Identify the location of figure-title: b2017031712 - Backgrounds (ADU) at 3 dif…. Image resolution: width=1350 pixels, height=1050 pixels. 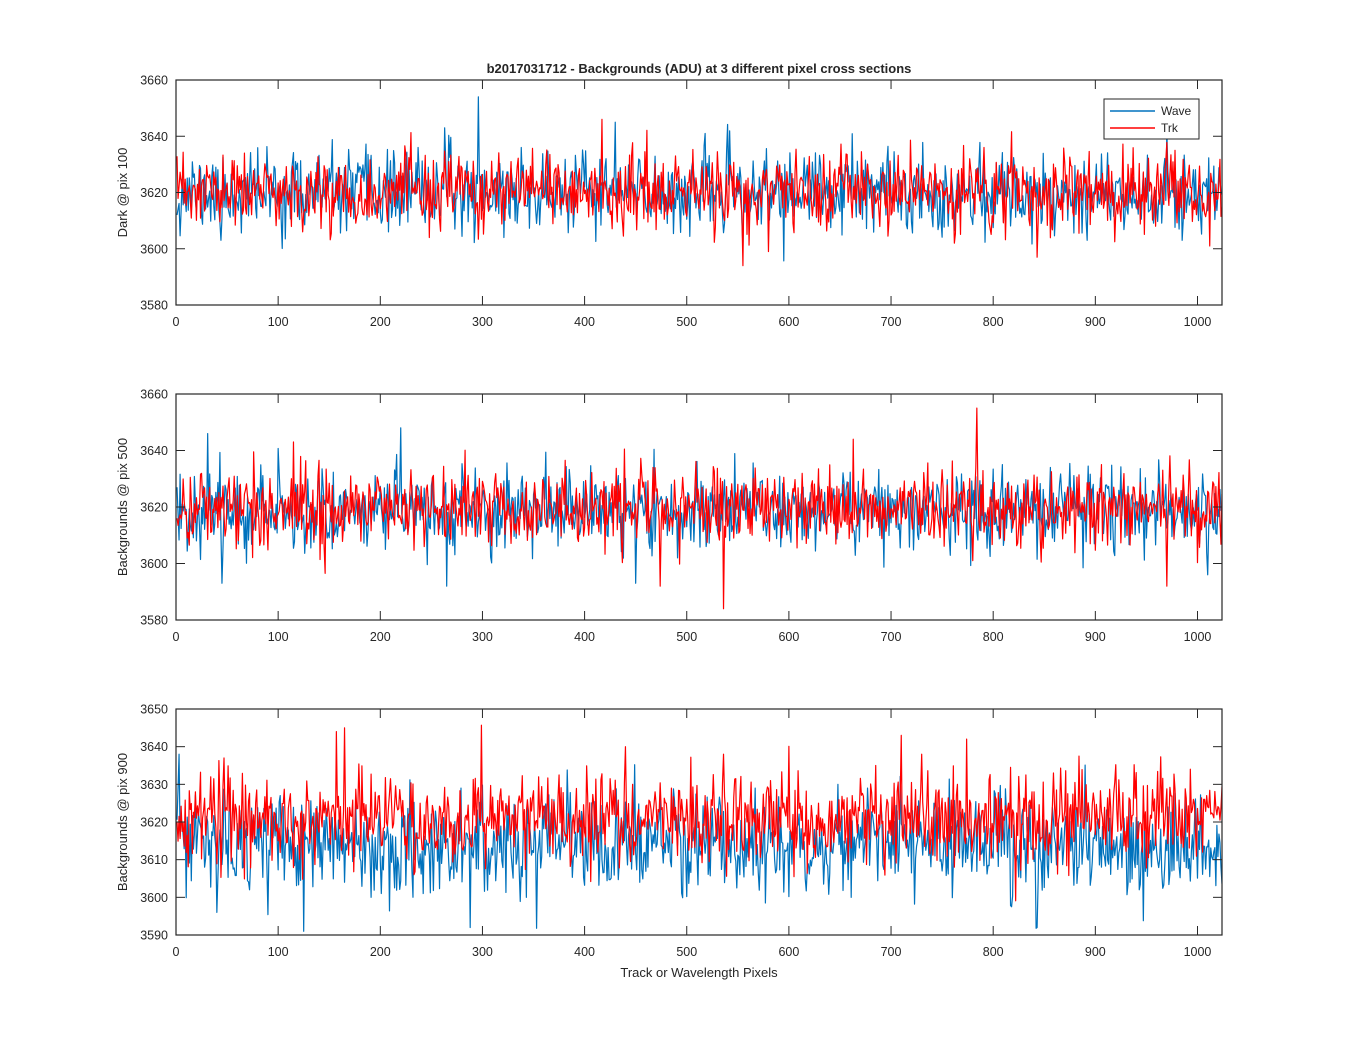
(699, 68).